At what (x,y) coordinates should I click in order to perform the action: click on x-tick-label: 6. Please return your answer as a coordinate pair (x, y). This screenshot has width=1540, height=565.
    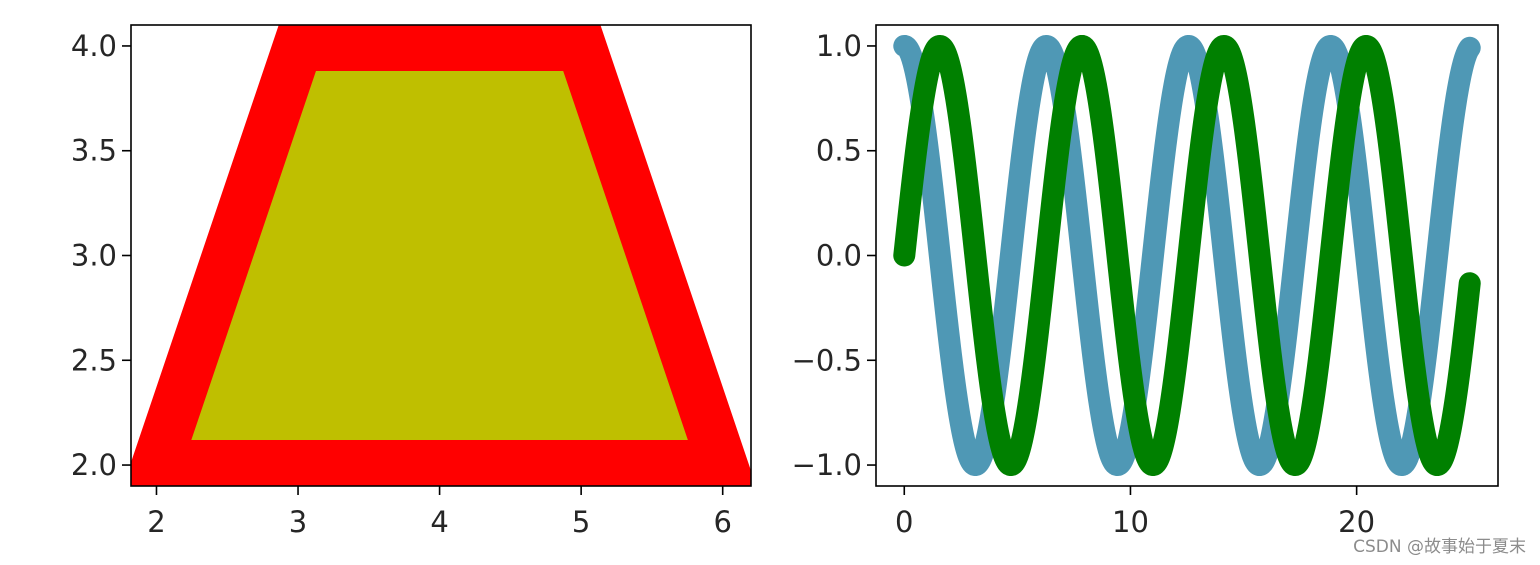
    Looking at the image, I should click on (722, 522).